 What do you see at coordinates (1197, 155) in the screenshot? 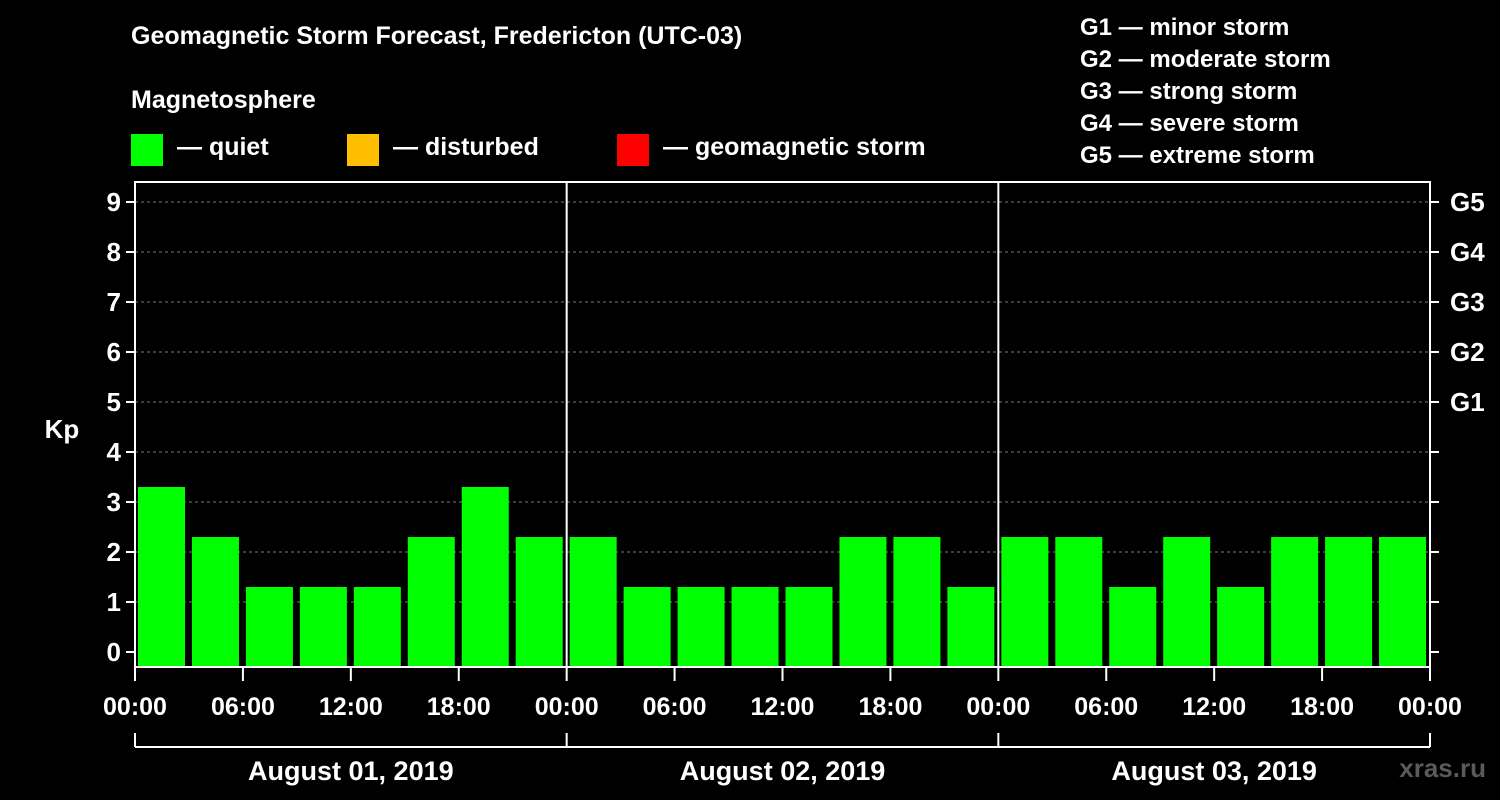
I see `g-scale-g5: G5 — extreme storm` at bounding box center [1197, 155].